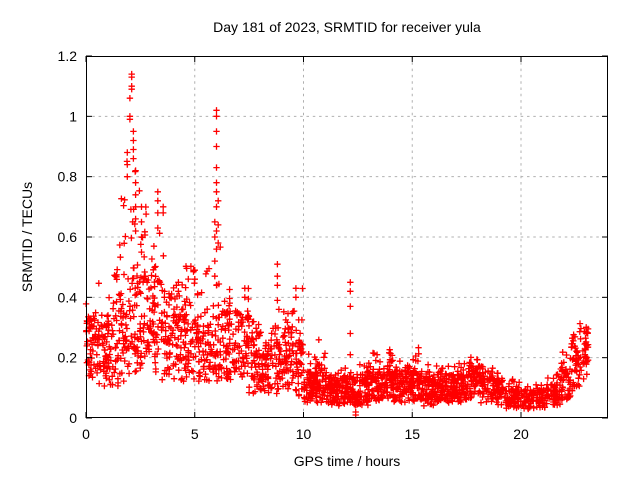 The image size is (640, 480). What do you see at coordinates (68, 237) in the screenshot?
I see `y-tick-label: 0.6` at bounding box center [68, 237].